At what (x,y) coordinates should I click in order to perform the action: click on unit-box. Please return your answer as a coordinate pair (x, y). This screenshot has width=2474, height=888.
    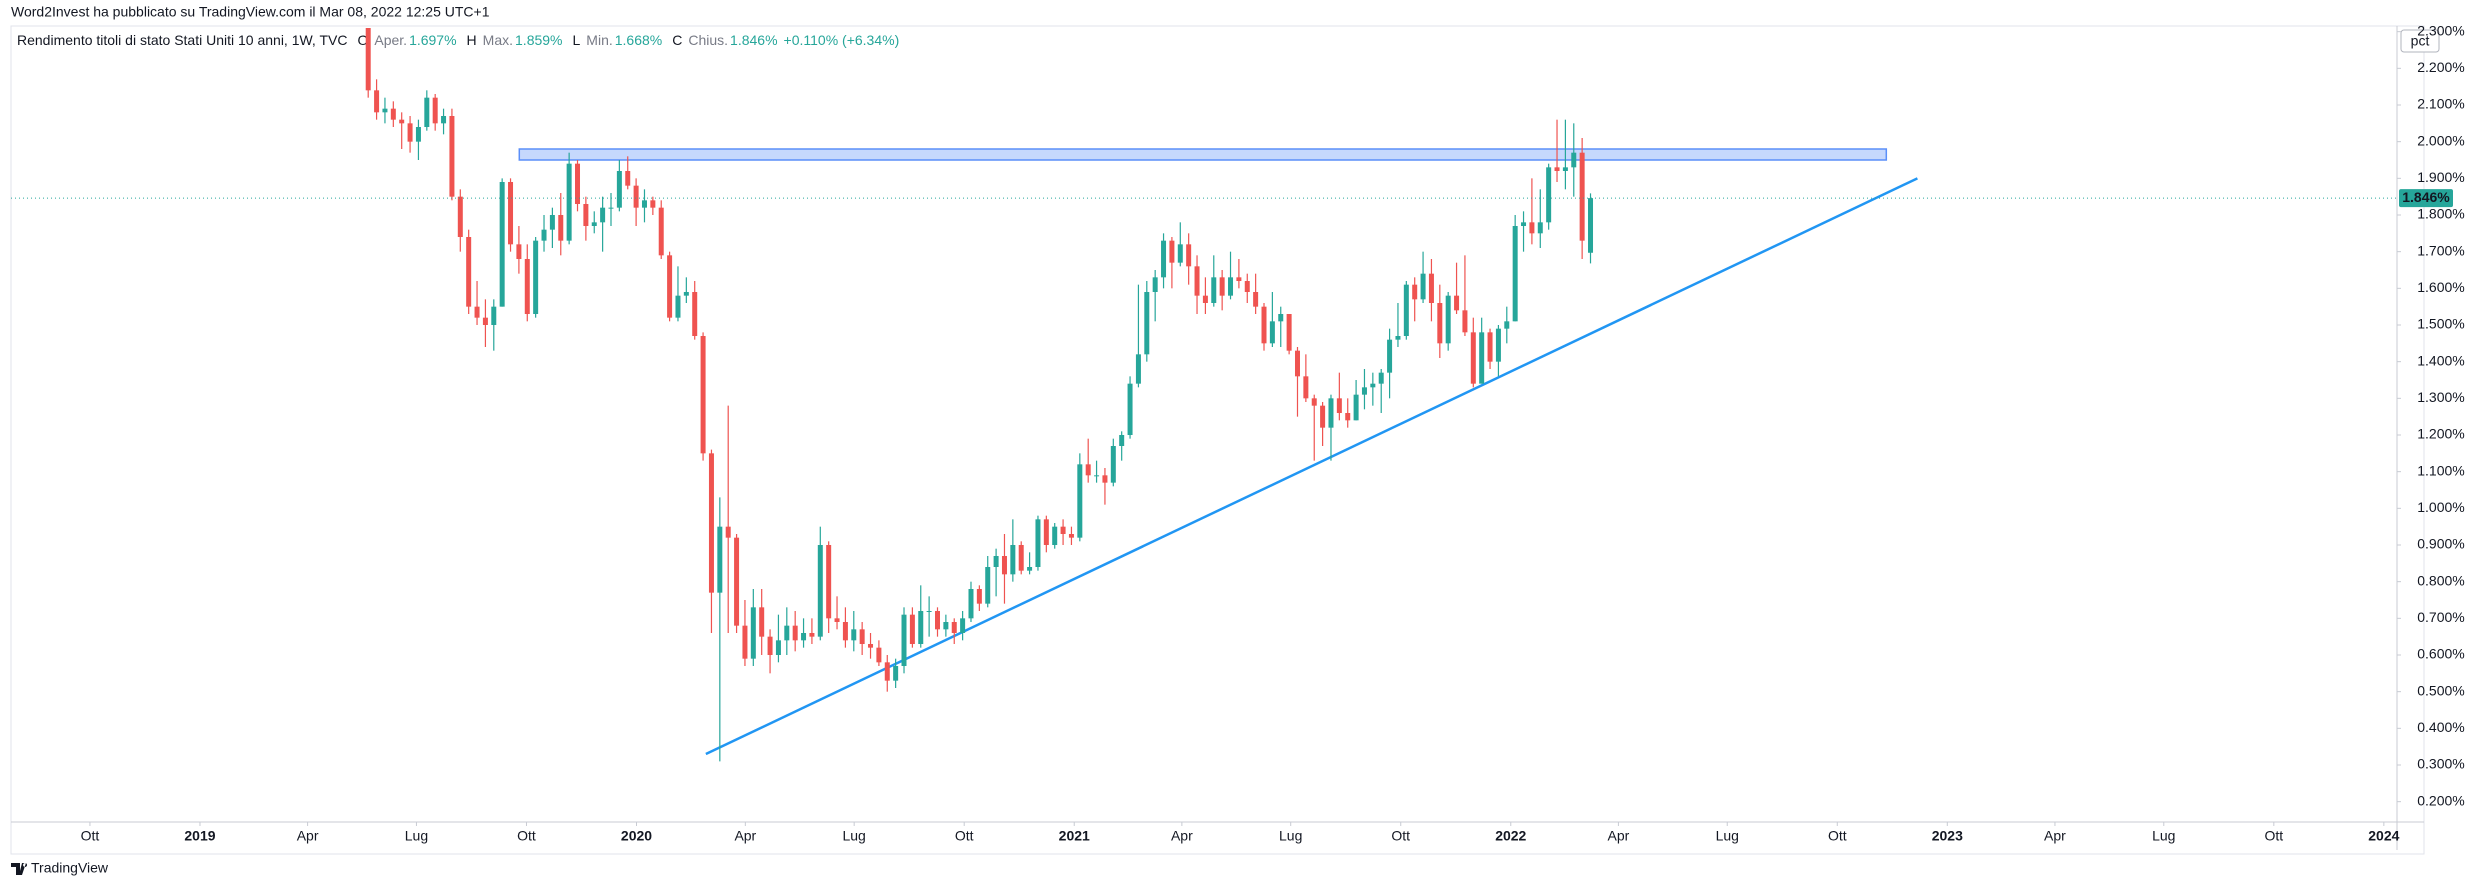
    Looking at the image, I should click on (2420, 41).